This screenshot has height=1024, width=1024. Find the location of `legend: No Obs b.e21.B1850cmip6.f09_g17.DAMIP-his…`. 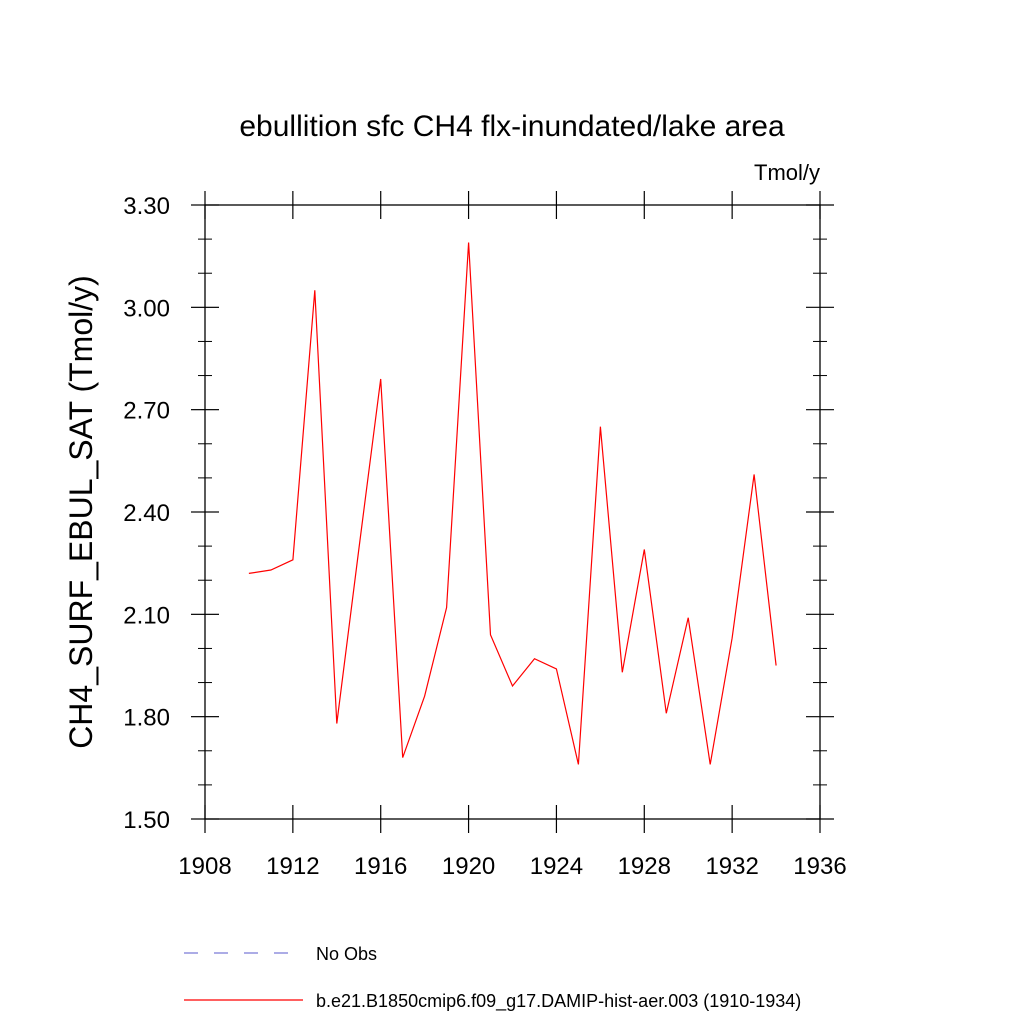

legend: No Obs b.e21.B1850cmip6.f09_g17.DAMIP-his… is located at coordinates (492, 978).